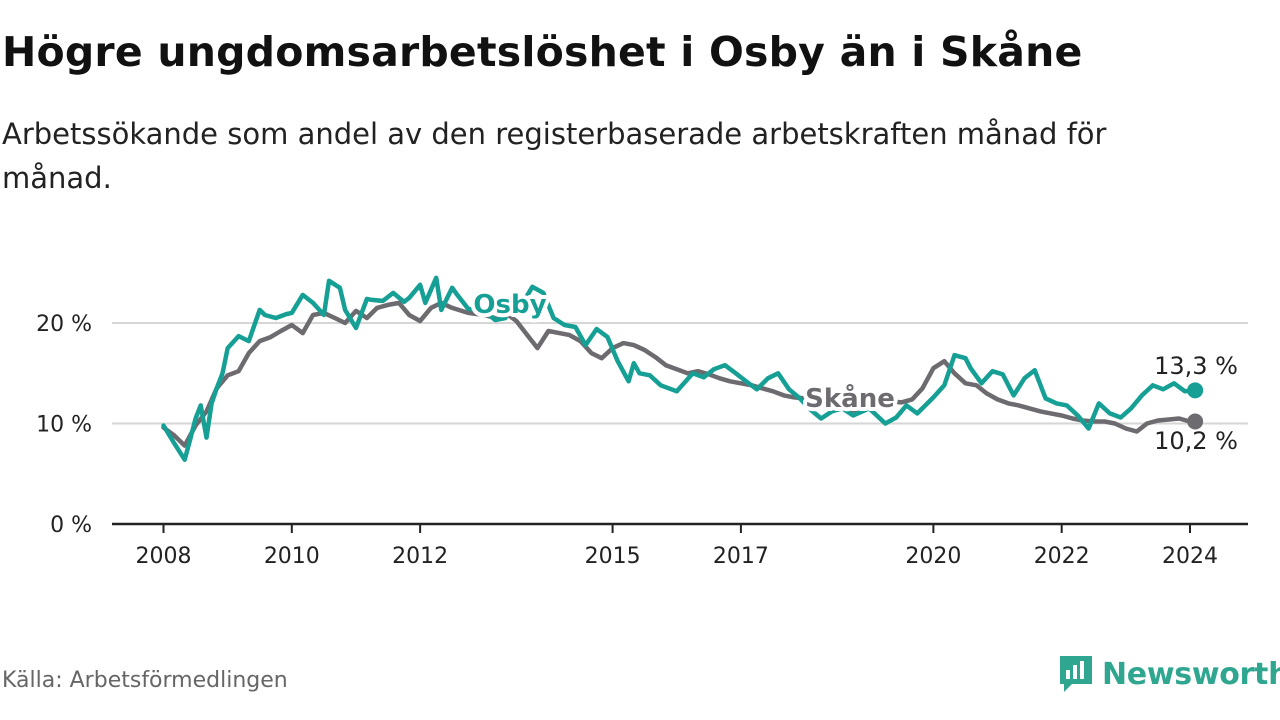 The width and height of the screenshot is (1280, 720). What do you see at coordinates (1196, 441) in the screenshot?
I see `end-value-skane: 10,2 %` at bounding box center [1196, 441].